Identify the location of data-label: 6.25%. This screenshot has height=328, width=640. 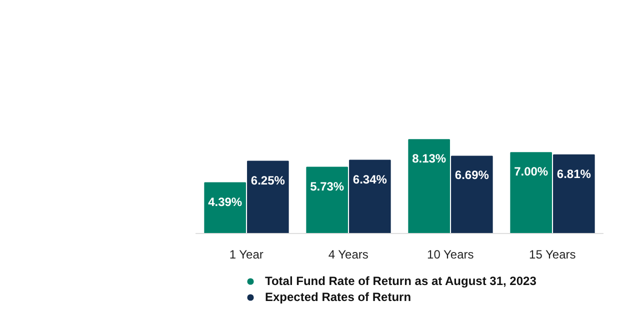
(268, 180).